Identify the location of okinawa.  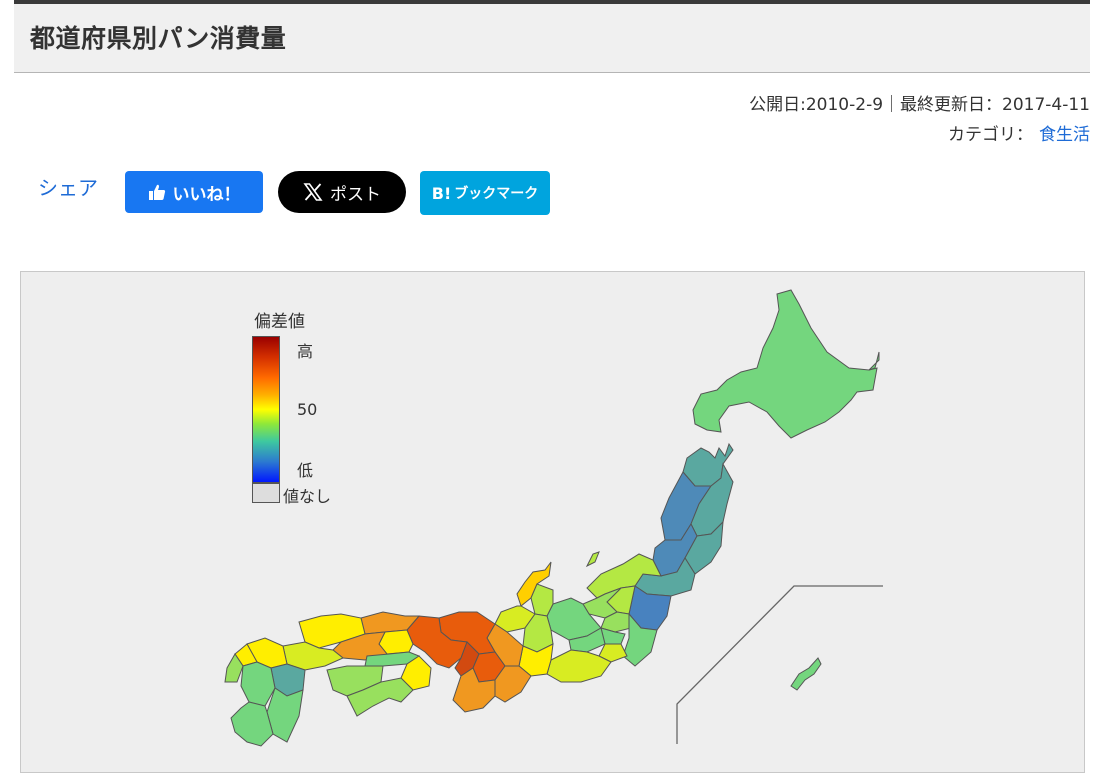
(806, 674).